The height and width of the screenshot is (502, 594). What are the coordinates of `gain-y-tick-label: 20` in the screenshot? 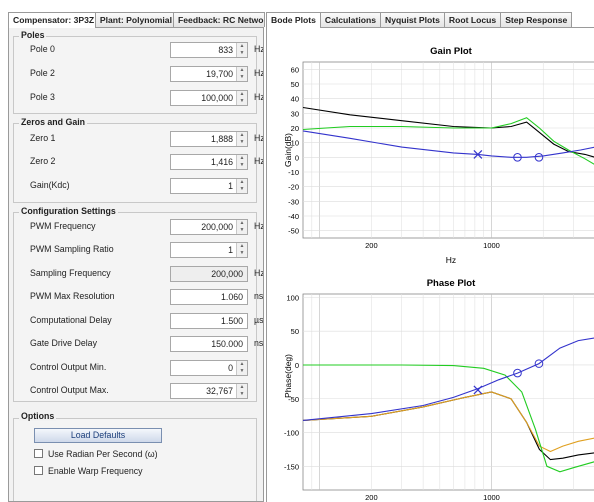 It's located at (295, 128).